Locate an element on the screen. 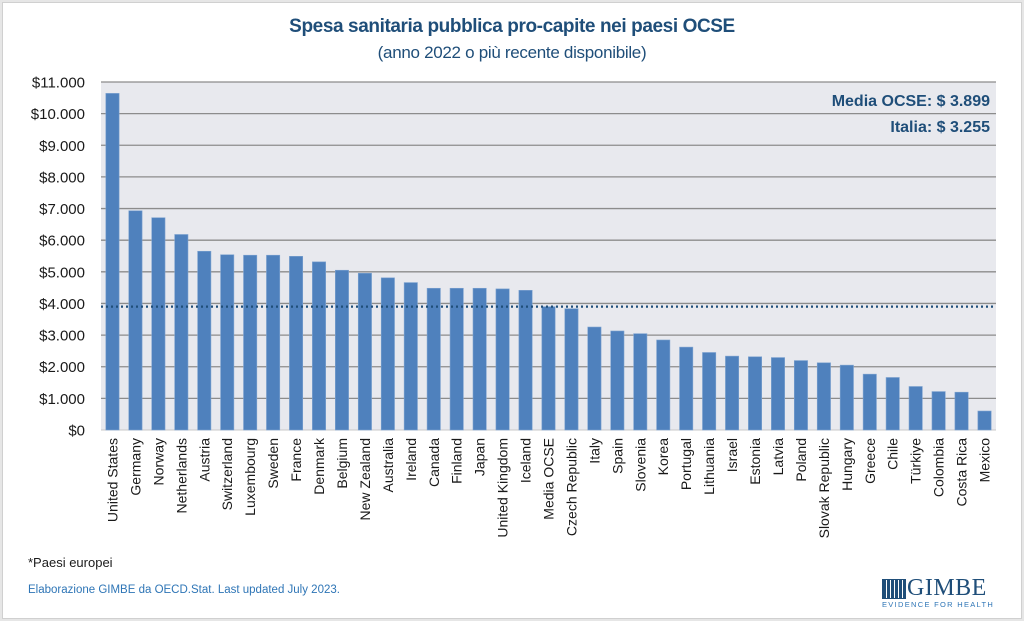  bar-türkiye is located at coordinates (915, 408).